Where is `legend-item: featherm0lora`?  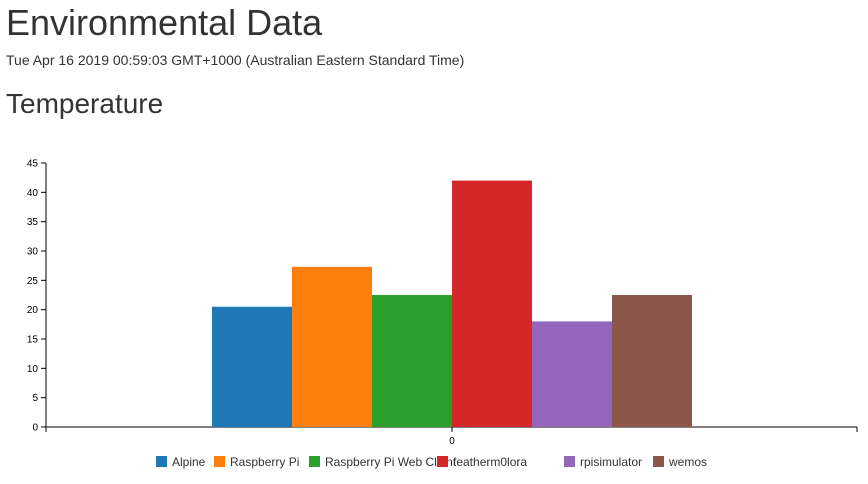 legend-item: featherm0lora is located at coordinates (482, 462).